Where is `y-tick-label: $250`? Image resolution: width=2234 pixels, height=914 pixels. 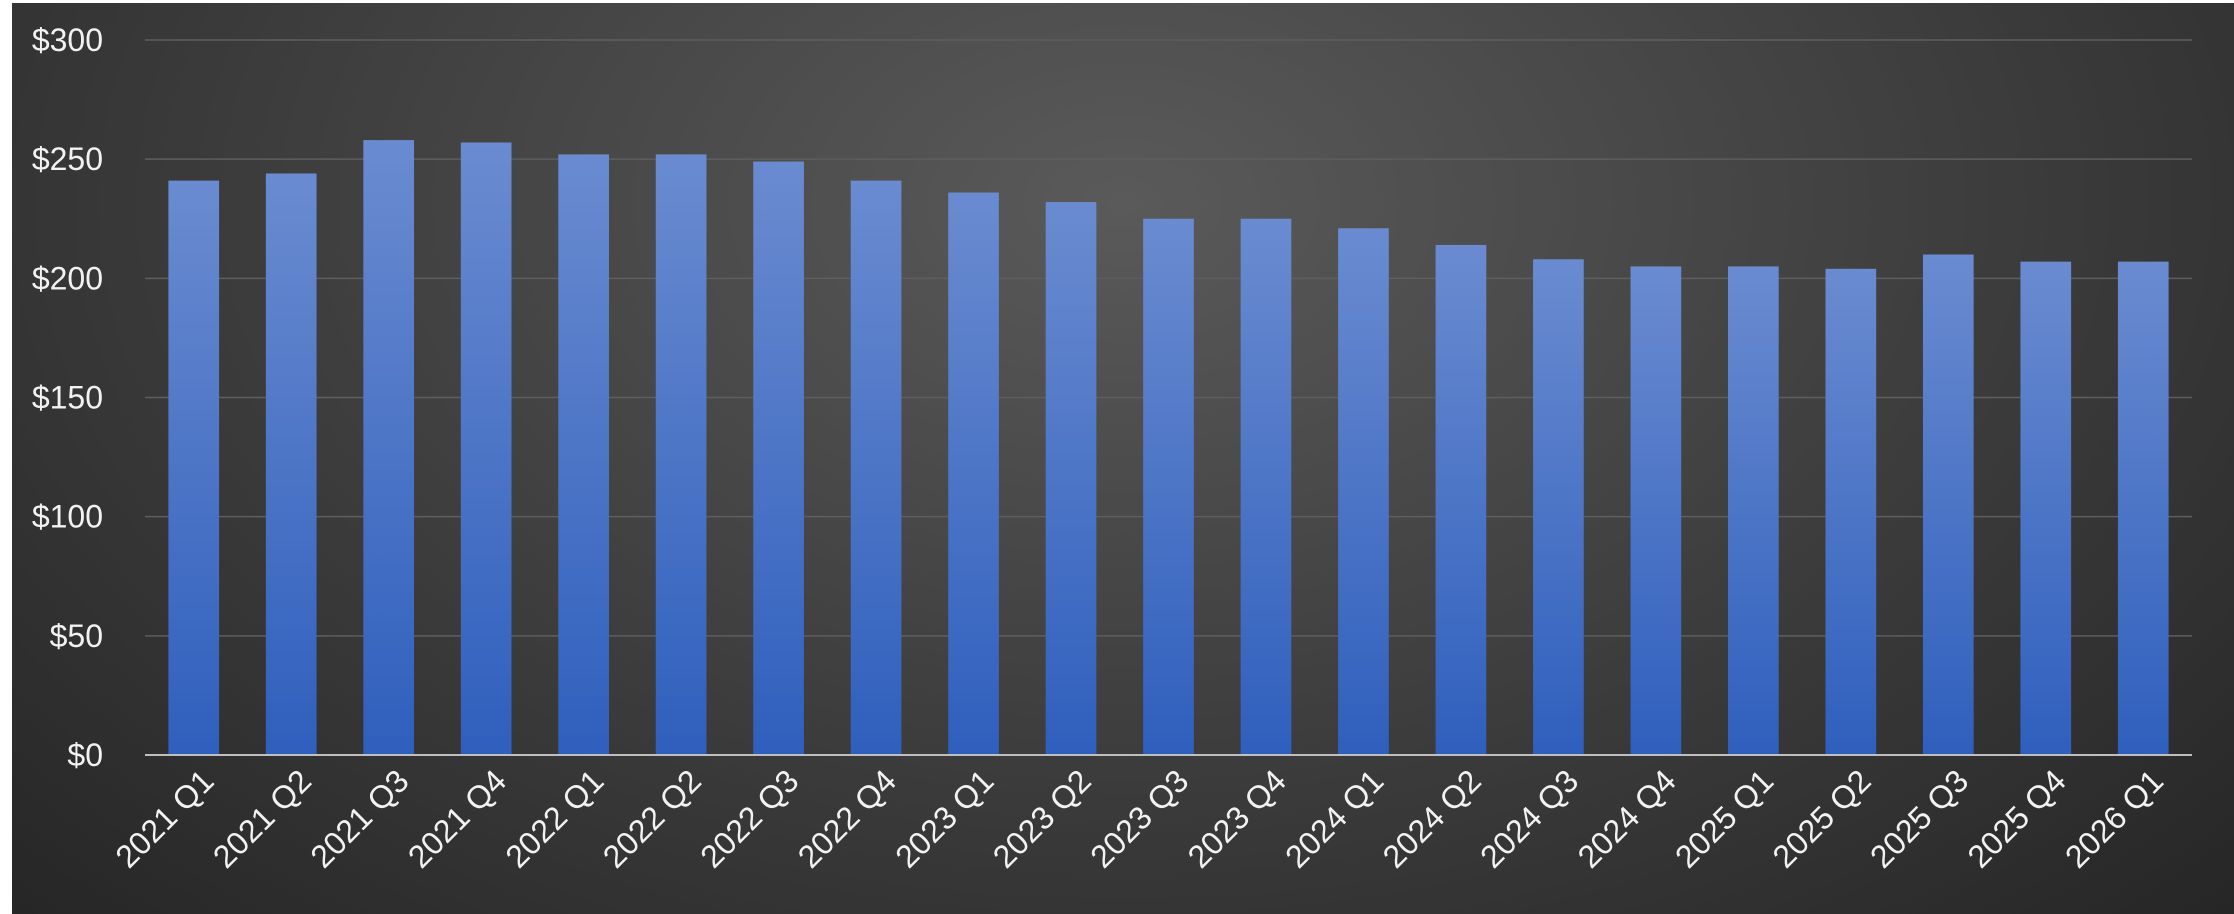
y-tick-label: $250 is located at coordinates (67, 159).